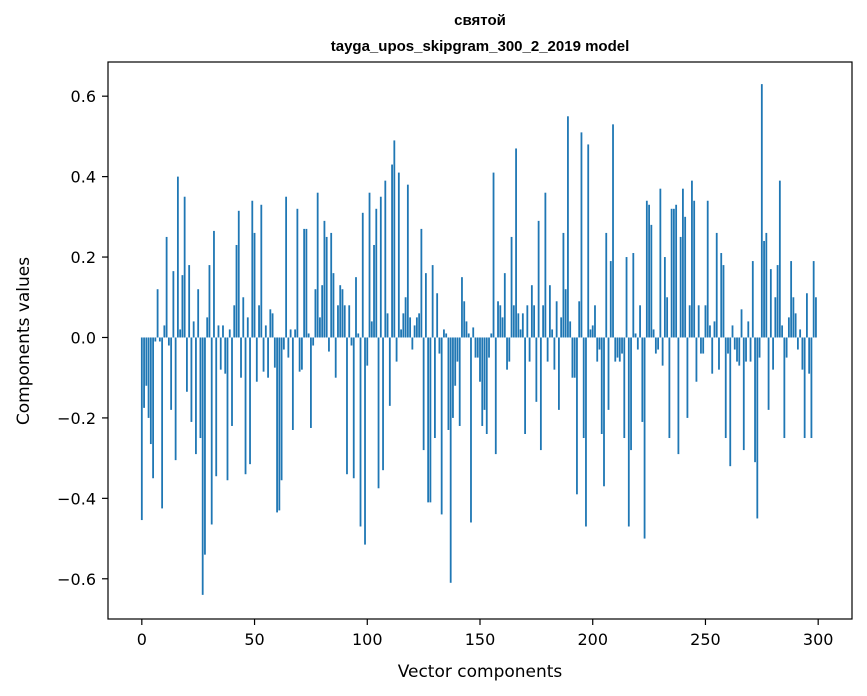 The width and height of the screenshot is (867, 696). What do you see at coordinates (480, 46) in the screenshot?
I see `chart-subtitle: tayga_upos_skipgram_300_2_2019 model` at bounding box center [480, 46].